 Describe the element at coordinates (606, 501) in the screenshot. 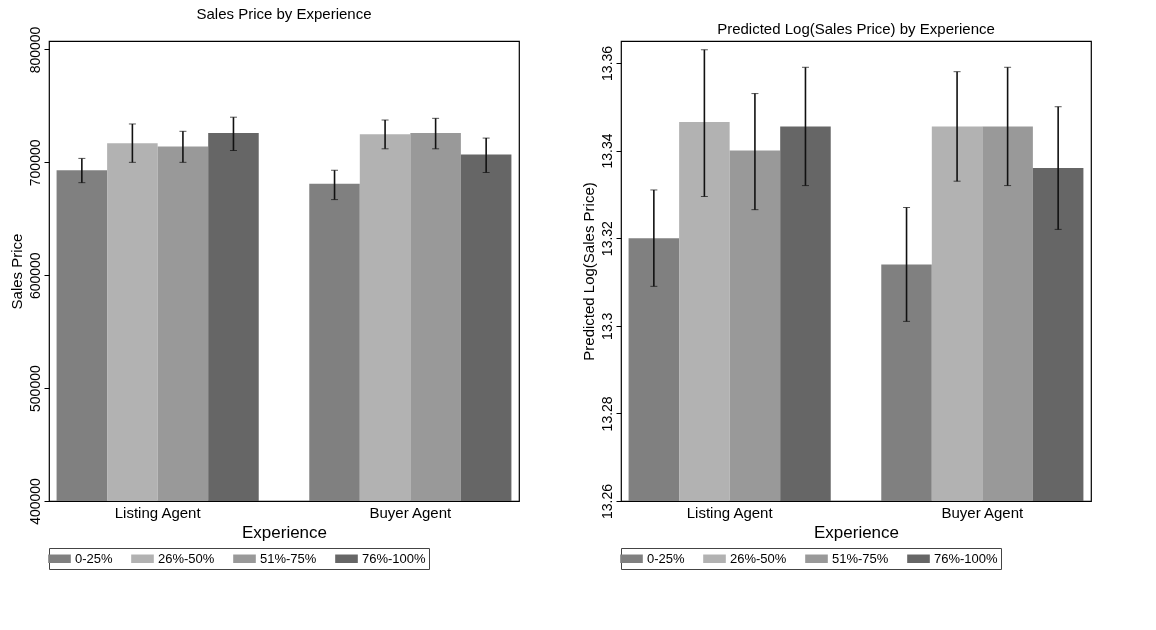

I see `y-tick-label: 13.26` at that location.